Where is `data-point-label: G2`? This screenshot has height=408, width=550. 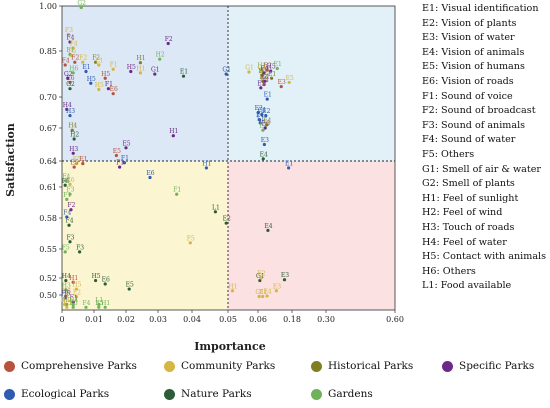 data-point-label: G2 is located at coordinates (70, 84).